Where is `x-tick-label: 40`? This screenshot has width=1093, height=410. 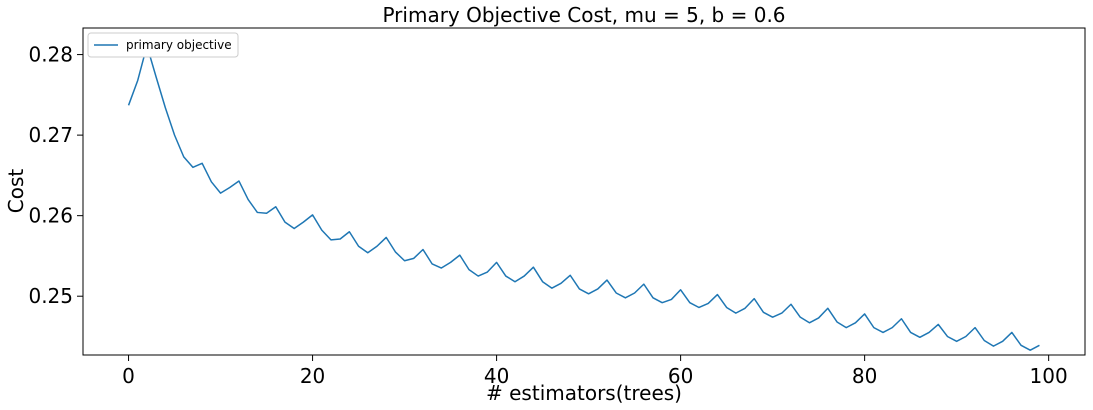
x-tick-label: 40 is located at coordinates (496, 376).